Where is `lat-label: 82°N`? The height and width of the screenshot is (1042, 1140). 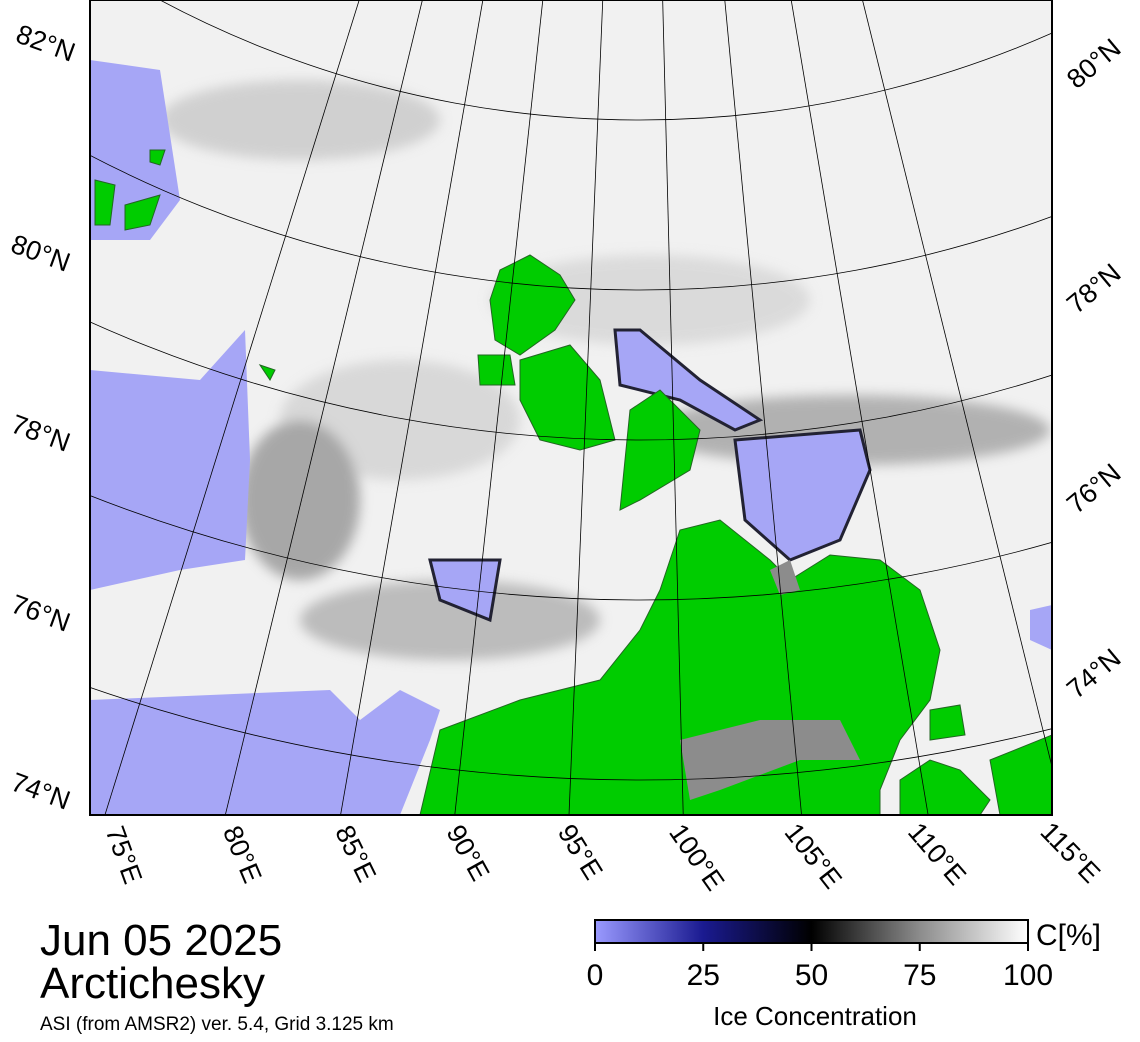
lat-label: 82°N is located at coordinates (45, 43).